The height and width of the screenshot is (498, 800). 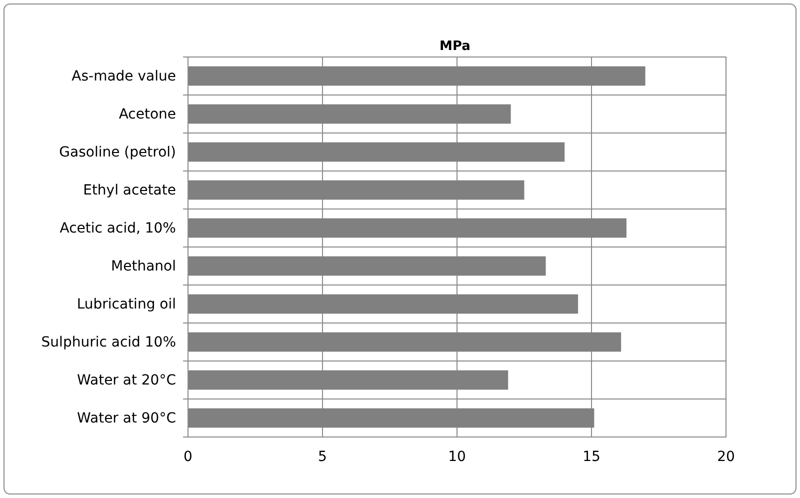 What do you see at coordinates (455, 46) in the screenshot?
I see `chart-title: MPa` at bounding box center [455, 46].